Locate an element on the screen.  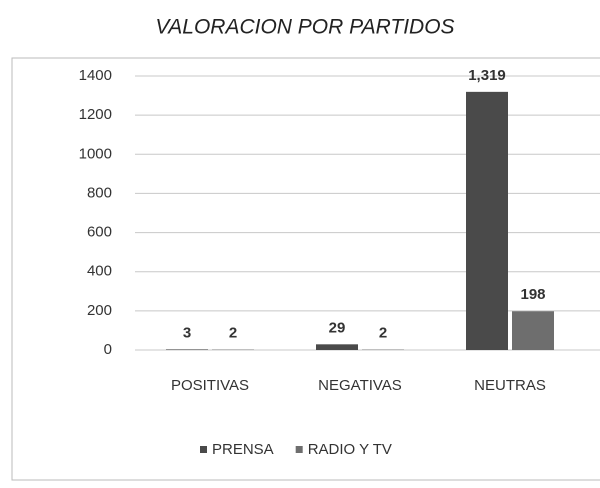
x-tick-label: NEUTRAS is located at coordinates (510, 385).